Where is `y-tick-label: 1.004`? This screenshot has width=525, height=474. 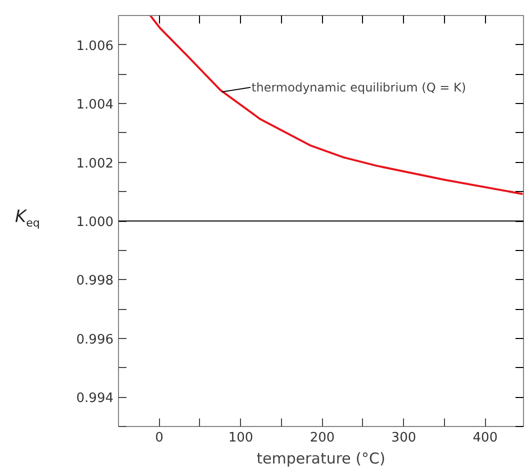
y-tick-label: 1.004 is located at coordinates (95, 105).